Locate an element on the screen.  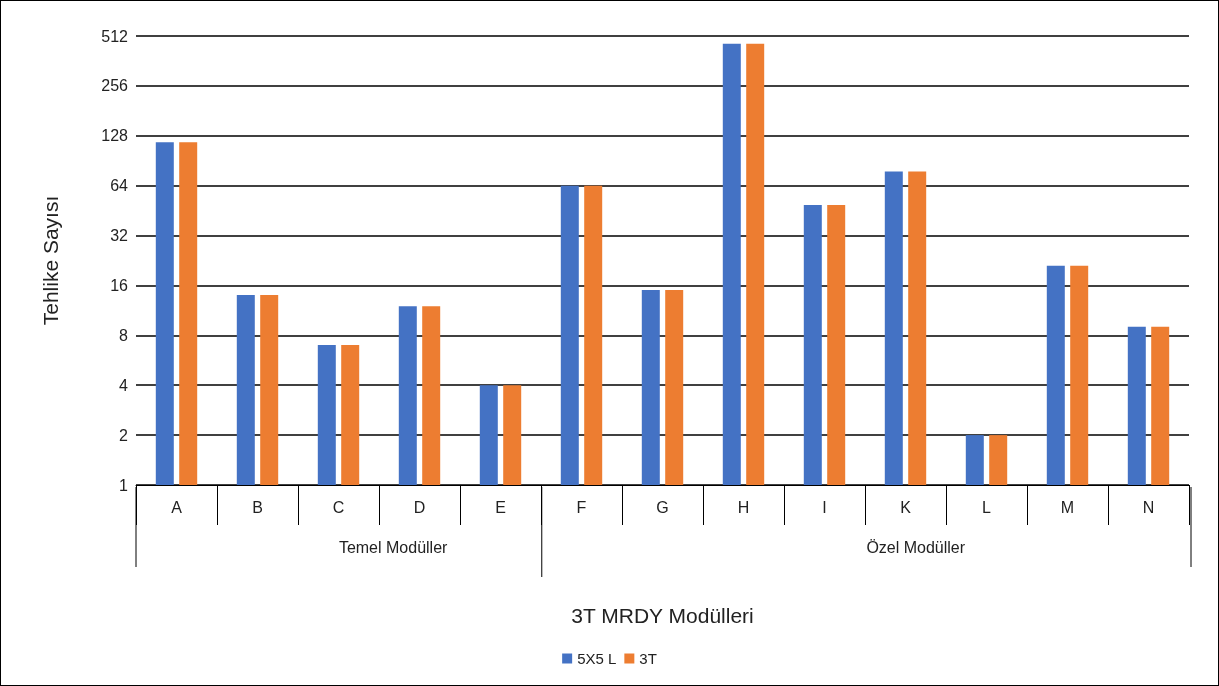
x-tick-label: D is located at coordinates (419, 507).